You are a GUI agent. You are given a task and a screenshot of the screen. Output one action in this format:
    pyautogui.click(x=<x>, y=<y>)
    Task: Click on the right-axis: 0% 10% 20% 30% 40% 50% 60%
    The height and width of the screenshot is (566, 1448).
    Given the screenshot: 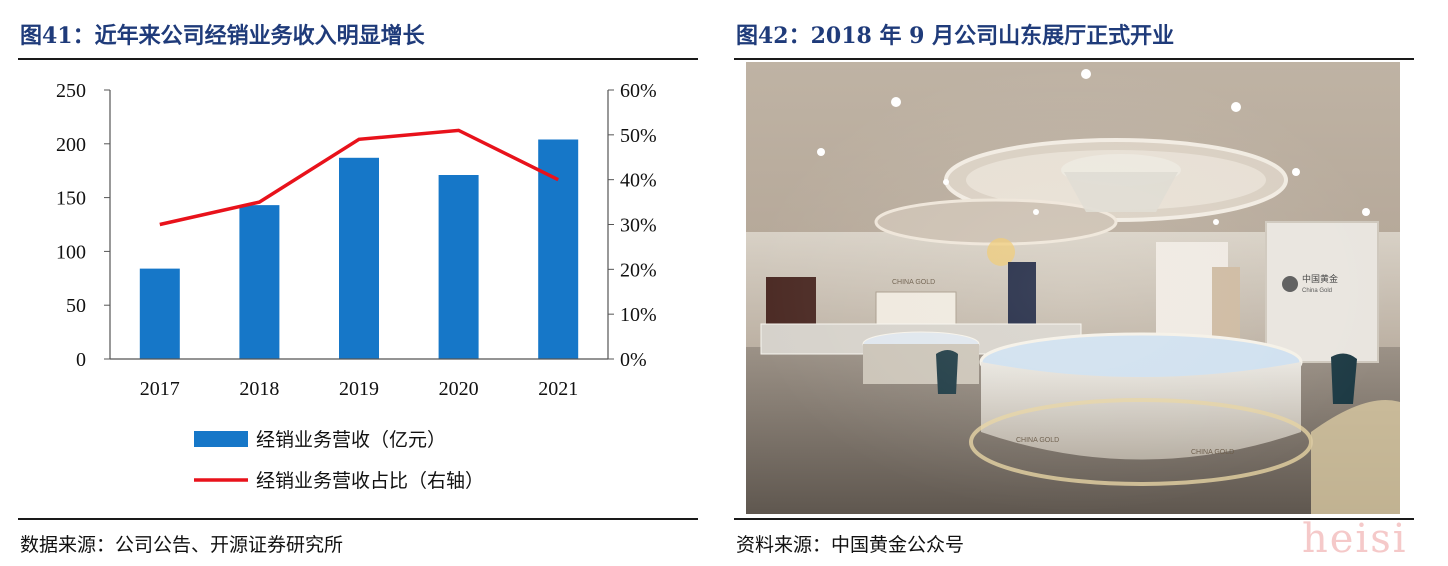 What is the action you would take?
    pyautogui.click(x=632, y=225)
    